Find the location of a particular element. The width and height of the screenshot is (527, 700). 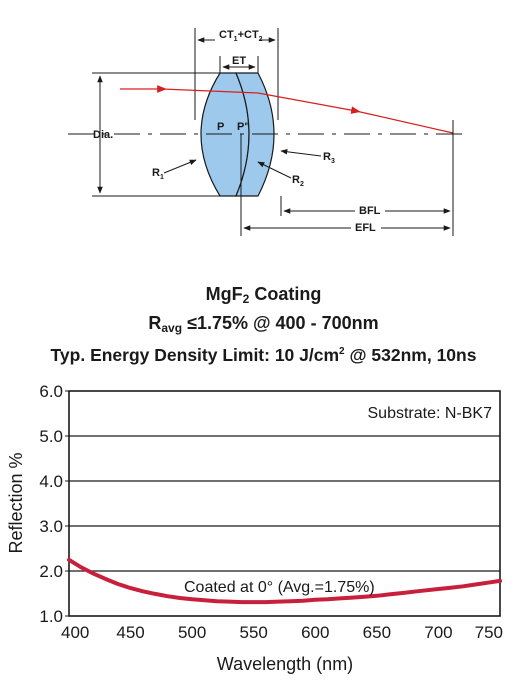

ct-label: CT1+CT2 is located at coordinates (241, 36).